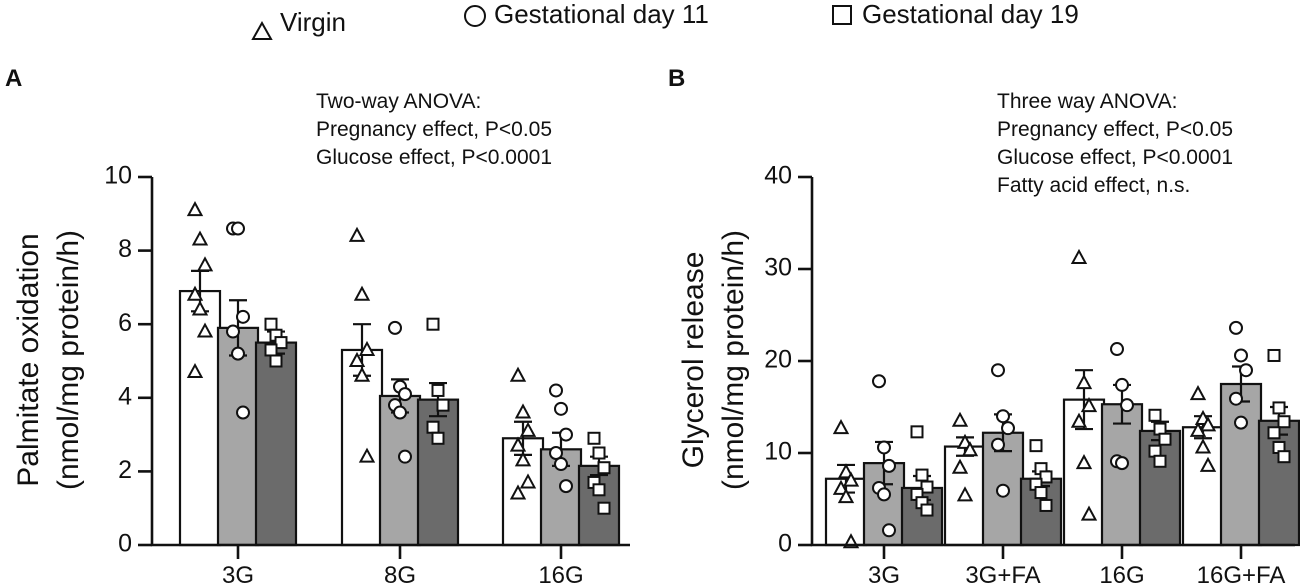  What do you see at coordinates (1093, 185) in the screenshot?
I see `annotation-line: Fatty acid effect, n.s.` at bounding box center [1093, 185].